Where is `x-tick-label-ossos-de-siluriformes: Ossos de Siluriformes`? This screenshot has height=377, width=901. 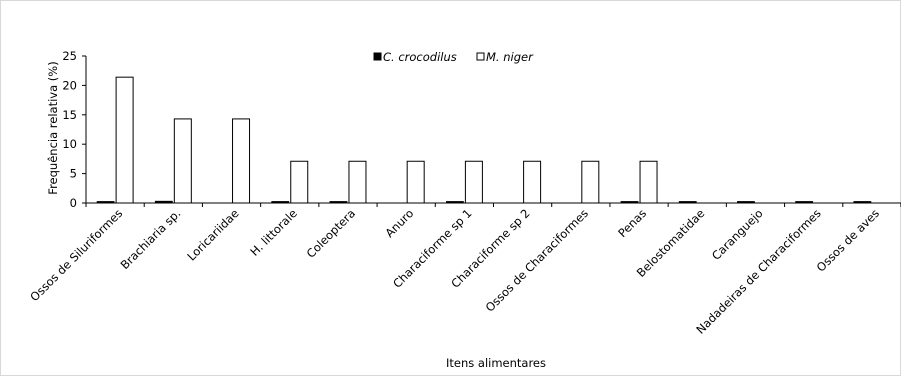
x-tick-label-ossos-de-siluriformes: Ossos de Siluriformes is located at coordinates (76, 255).